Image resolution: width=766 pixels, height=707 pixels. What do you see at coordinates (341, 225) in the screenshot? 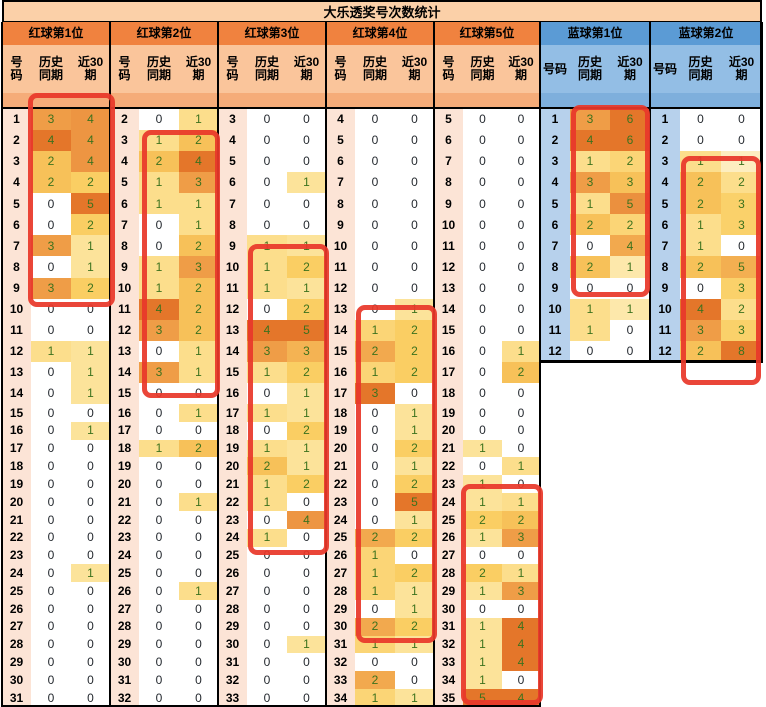
I see `number-cell: 9` at bounding box center [341, 225].